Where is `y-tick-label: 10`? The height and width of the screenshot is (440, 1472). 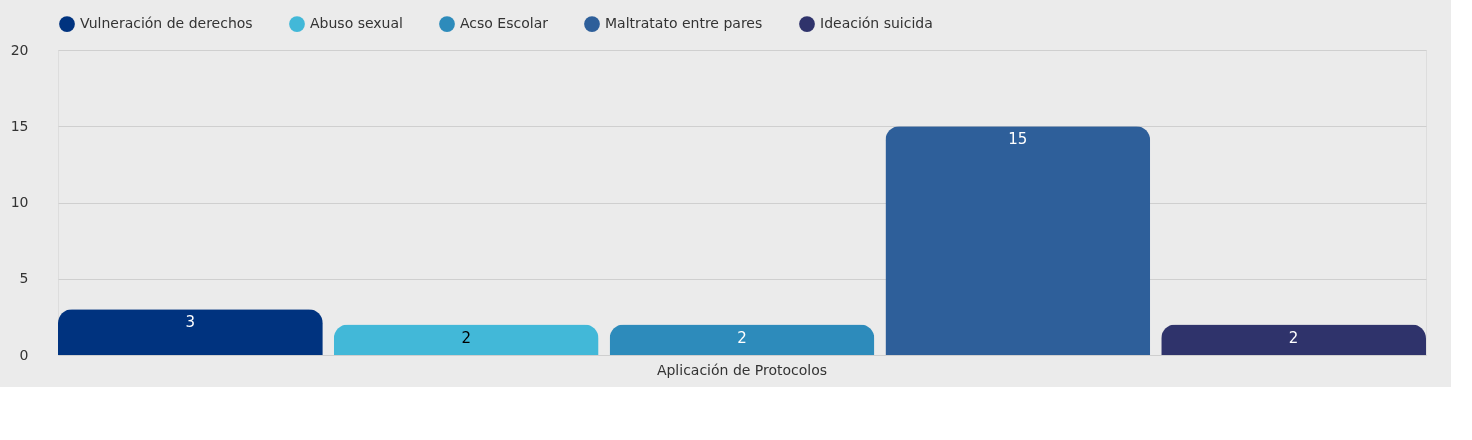
y-tick-label: 10 is located at coordinates (19, 202).